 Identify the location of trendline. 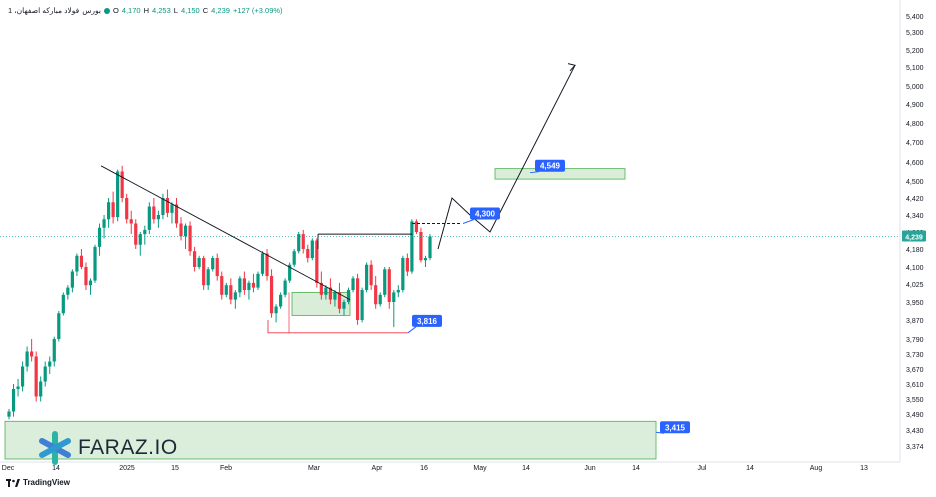
(225, 232).